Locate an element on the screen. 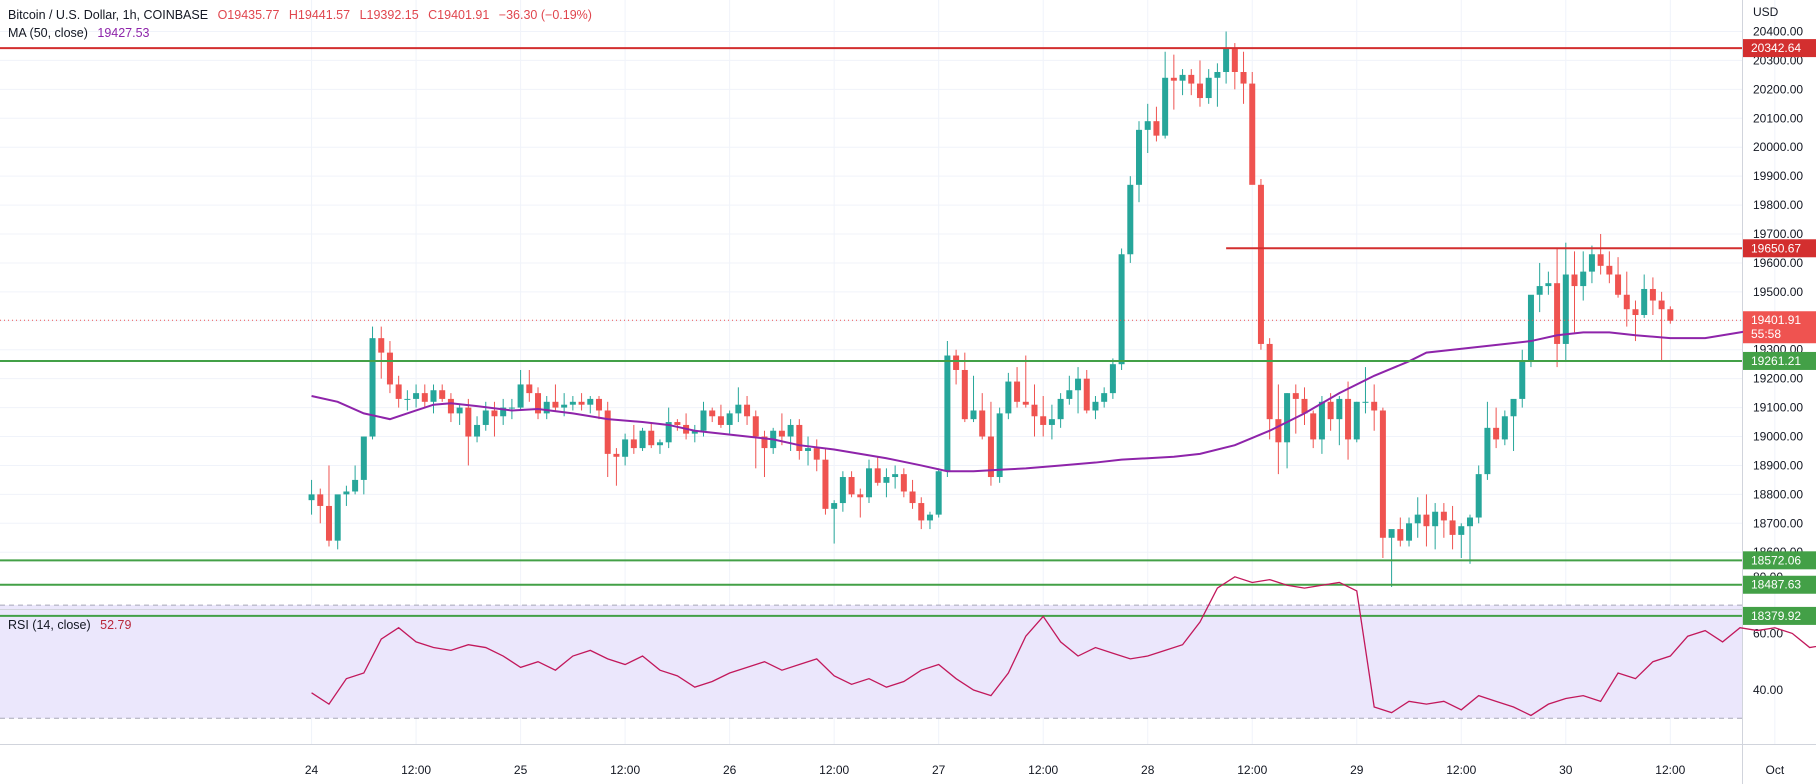 The image size is (1816, 784). x-tick-label: 24 is located at coordinates (312, 770).